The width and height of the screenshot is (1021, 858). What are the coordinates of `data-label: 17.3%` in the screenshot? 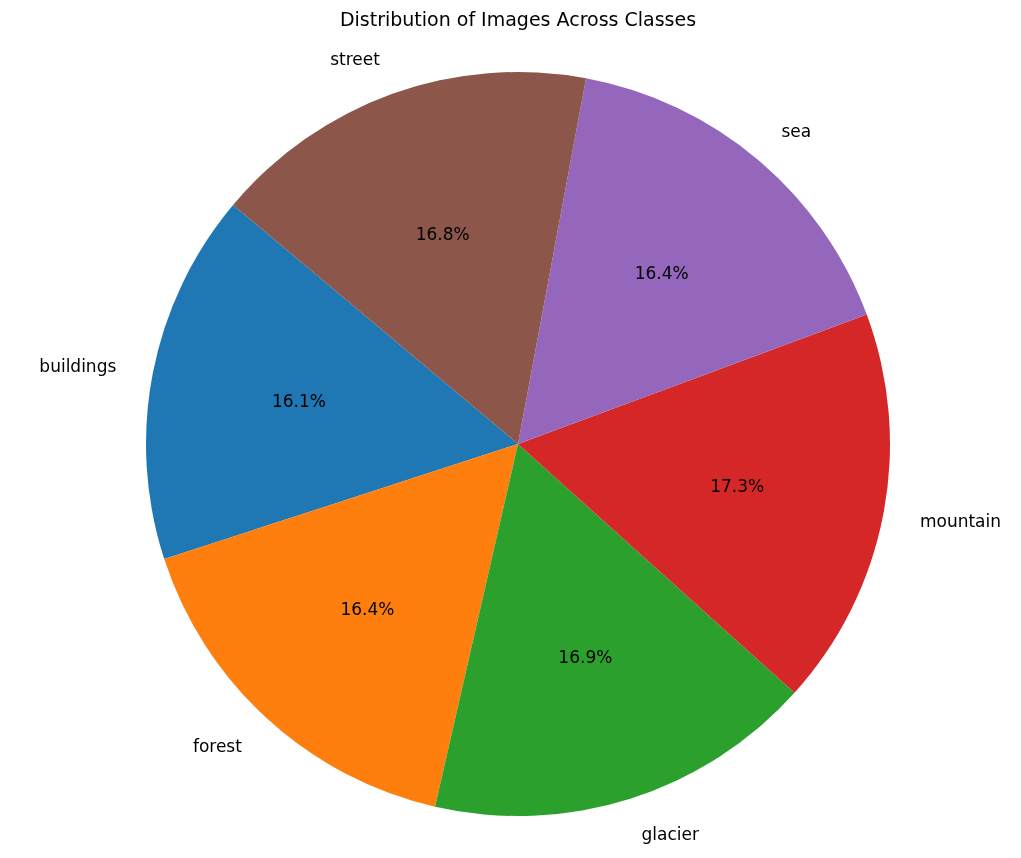 It's located at (737, 485).